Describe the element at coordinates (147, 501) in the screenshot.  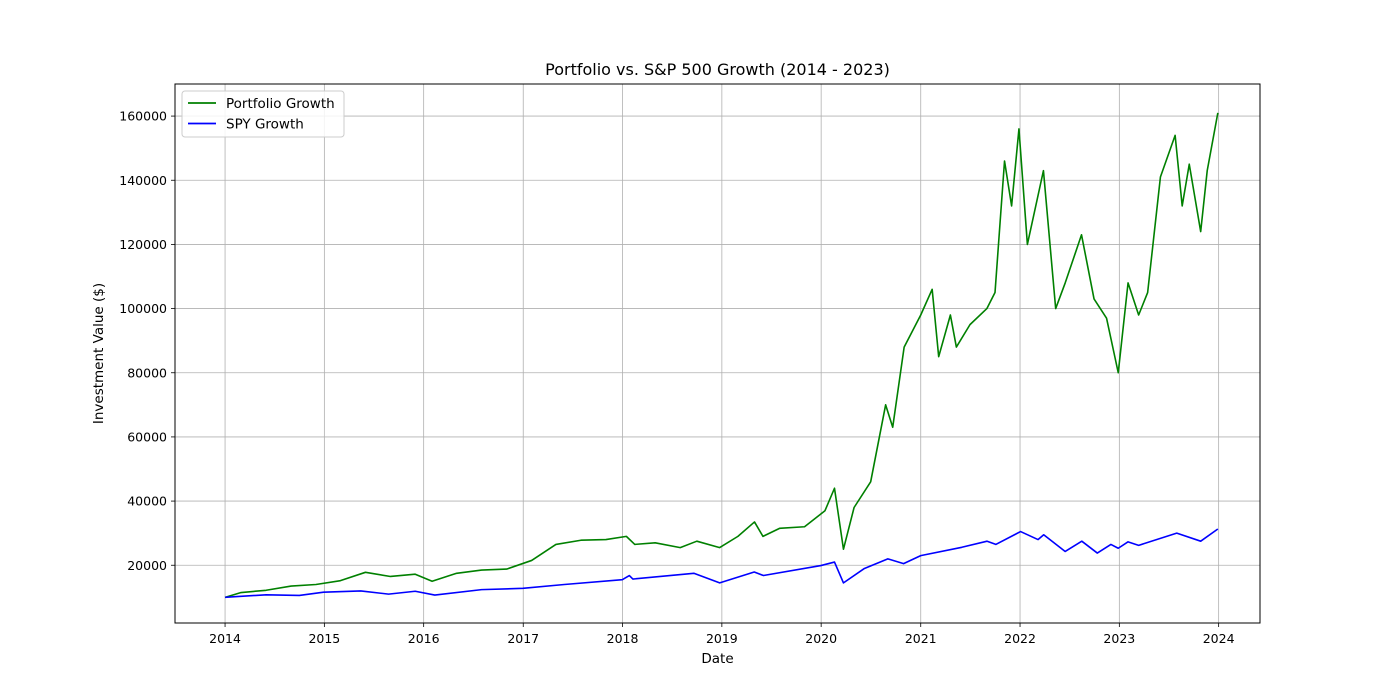
I see `y-tick-label: 40000` at that location.